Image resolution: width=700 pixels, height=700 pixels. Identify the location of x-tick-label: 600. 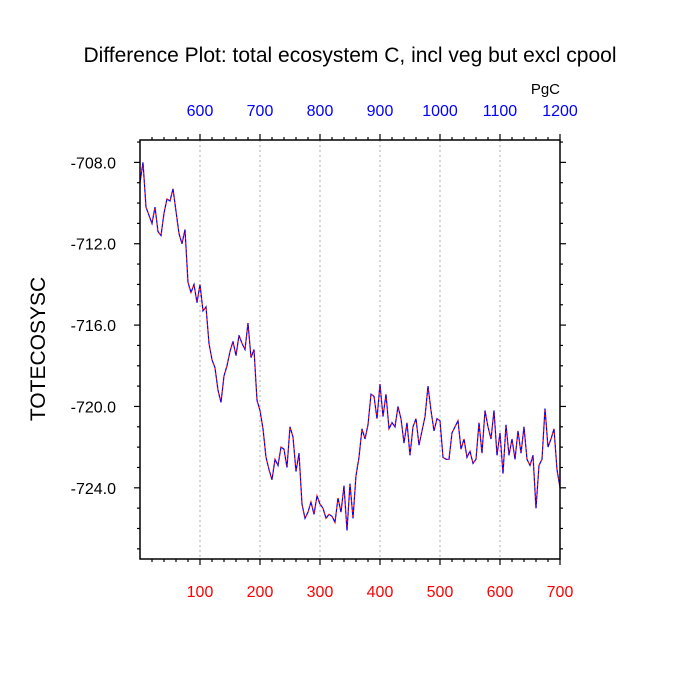
(500, 592).